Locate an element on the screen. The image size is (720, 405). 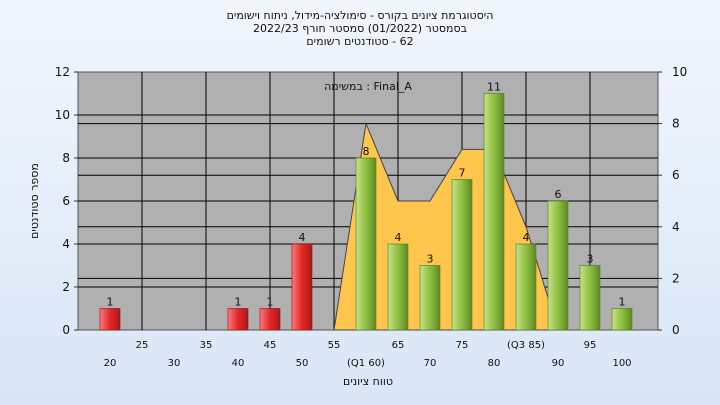
x-tick-label-upper: 95 is located at coordinates (590, 345).